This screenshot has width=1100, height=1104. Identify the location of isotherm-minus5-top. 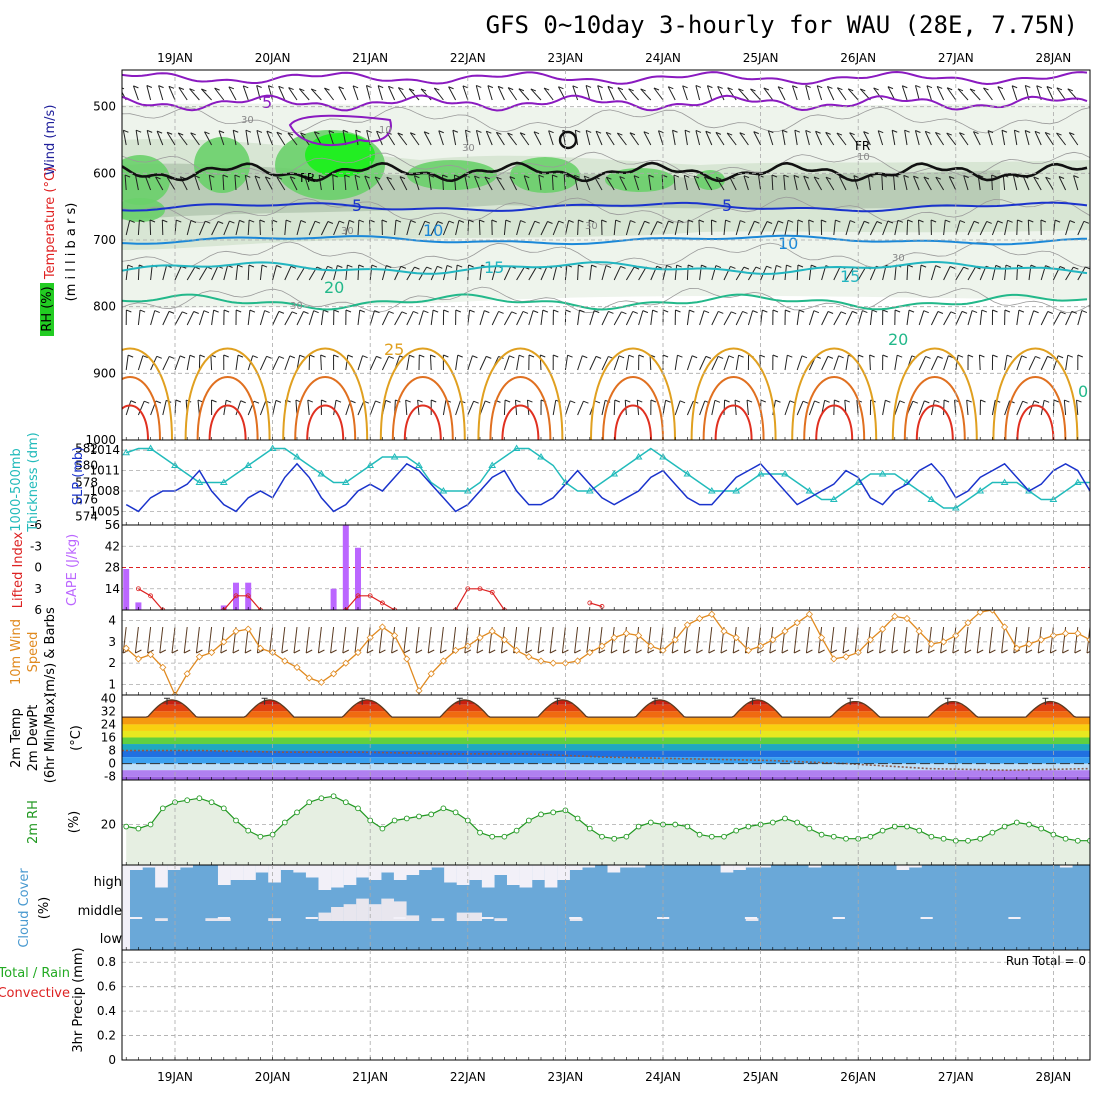
(604, 78).